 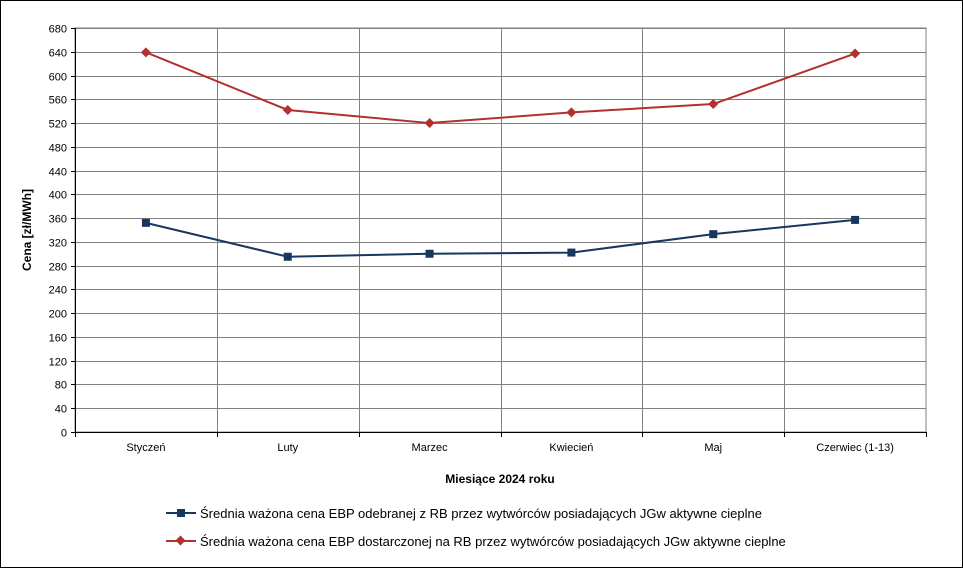 I want to click on y-tick-label: 320, so click(x=58, y=244).